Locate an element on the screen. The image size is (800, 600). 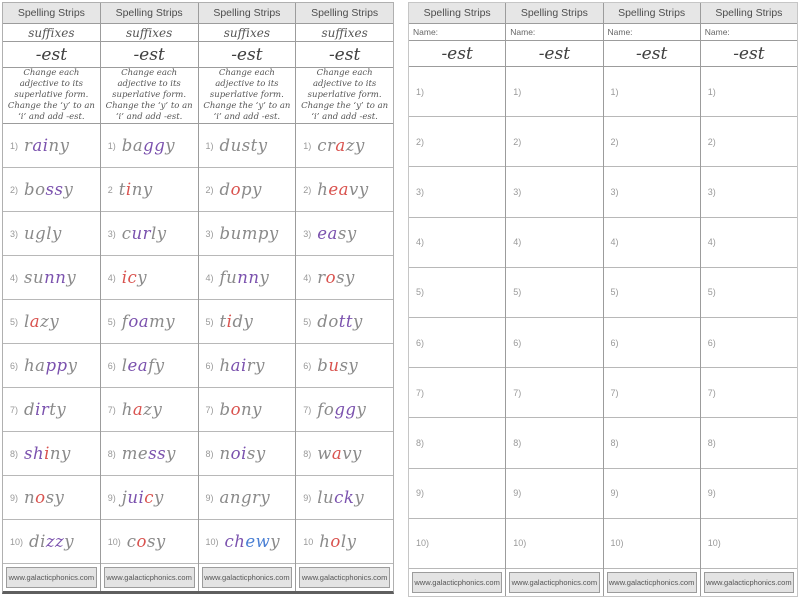
word-segment: i is located at coordinates (47, 453).